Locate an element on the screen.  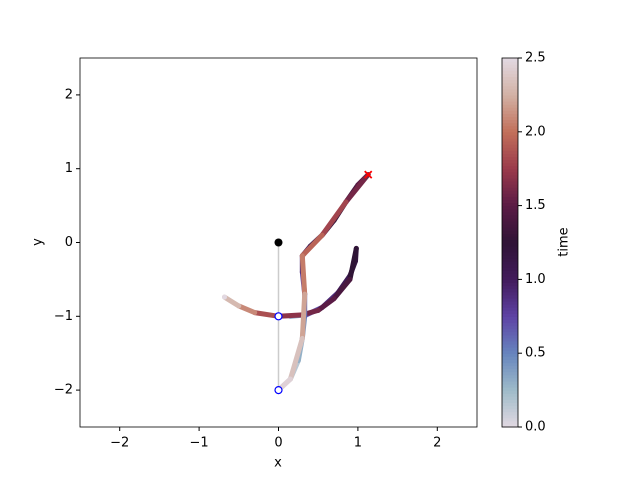
y-tick-label: −1 is located at coordinates (63, 316).